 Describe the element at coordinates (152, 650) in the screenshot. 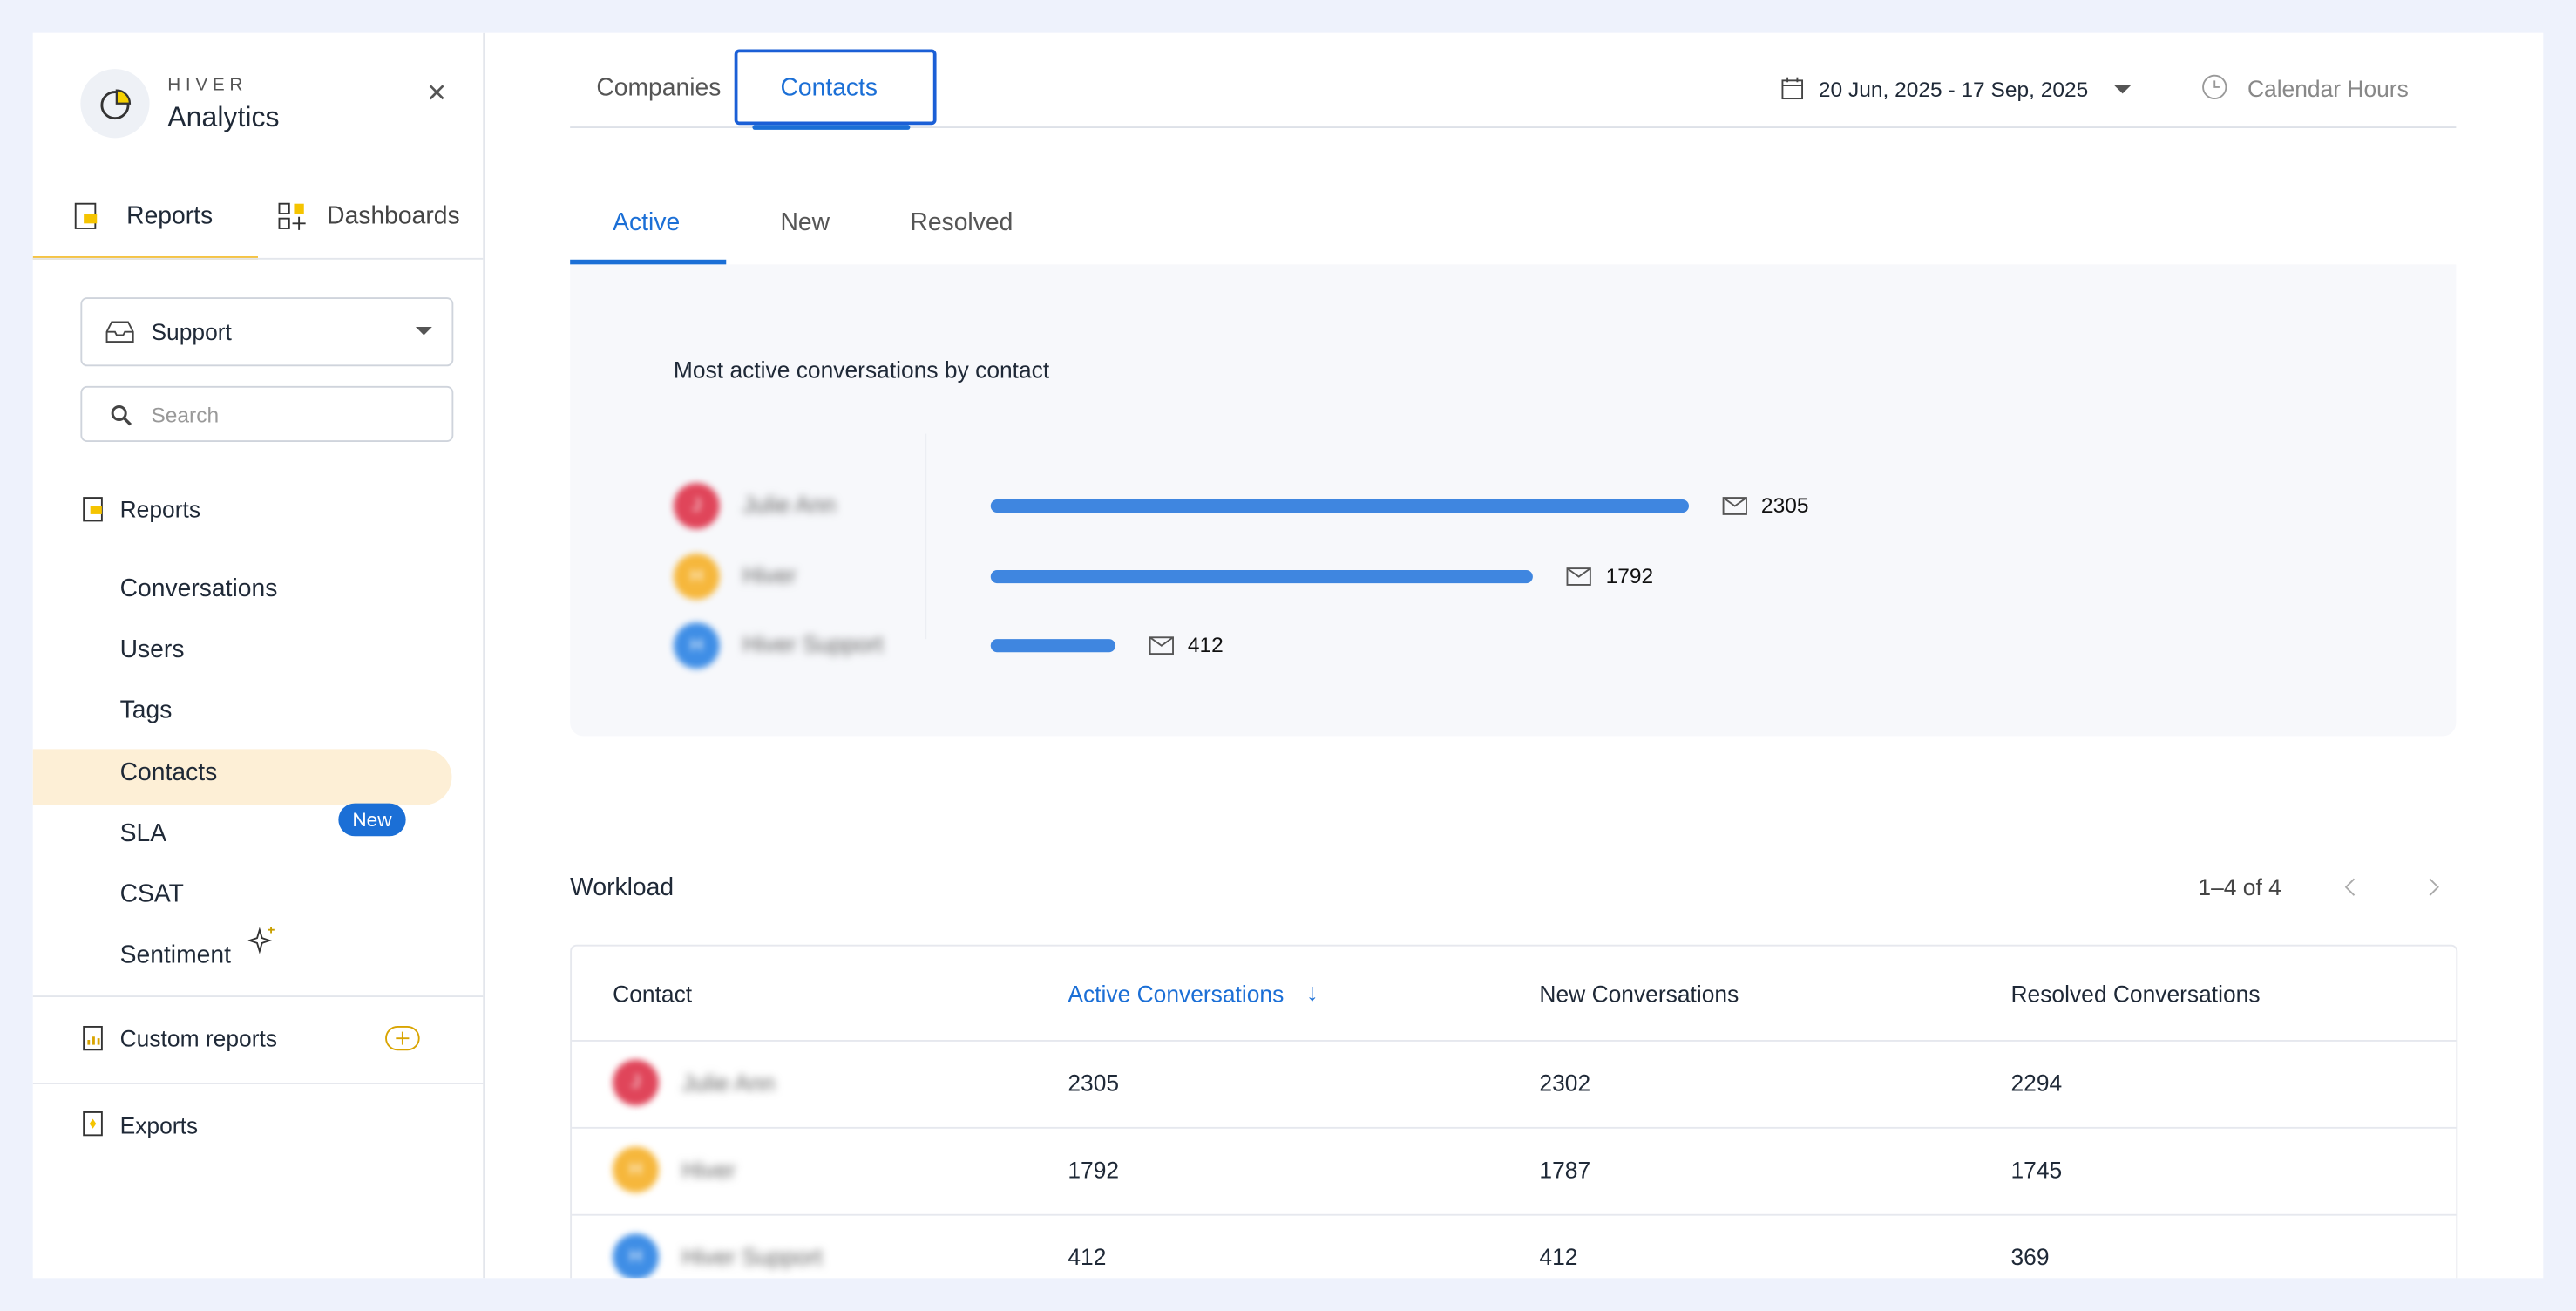

I see `nav-item: Users` at that location.